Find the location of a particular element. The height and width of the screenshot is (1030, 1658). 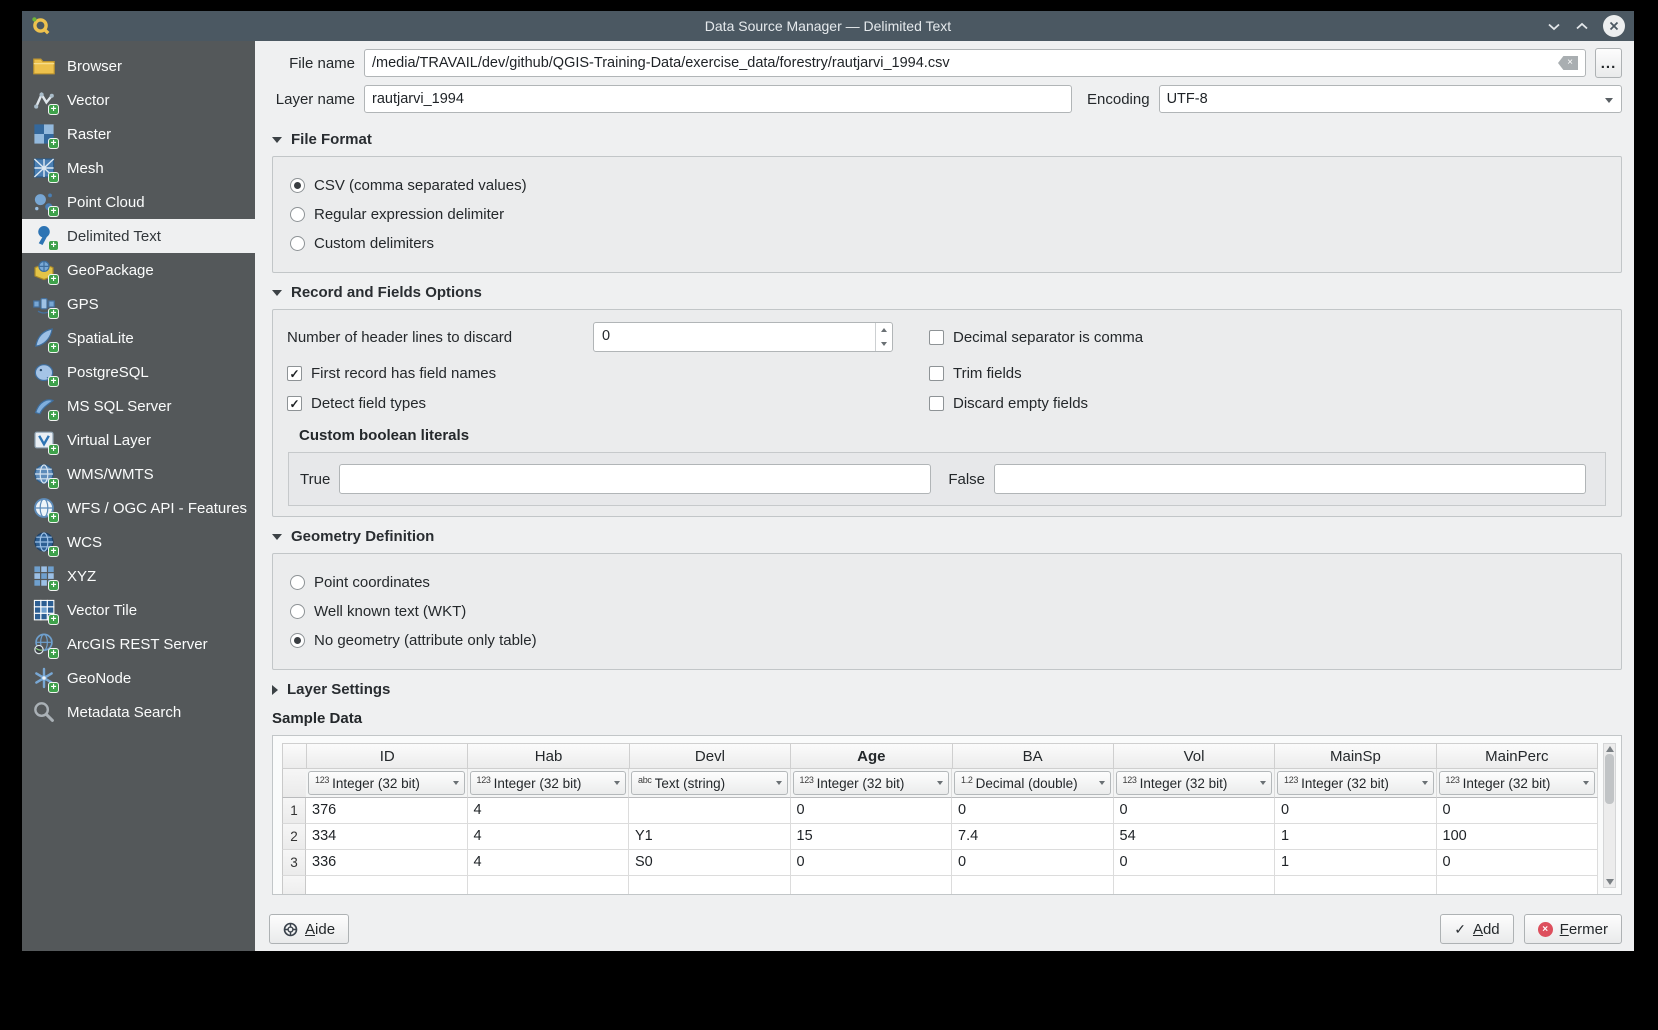

close-button is located at coordinates (1614, 26).